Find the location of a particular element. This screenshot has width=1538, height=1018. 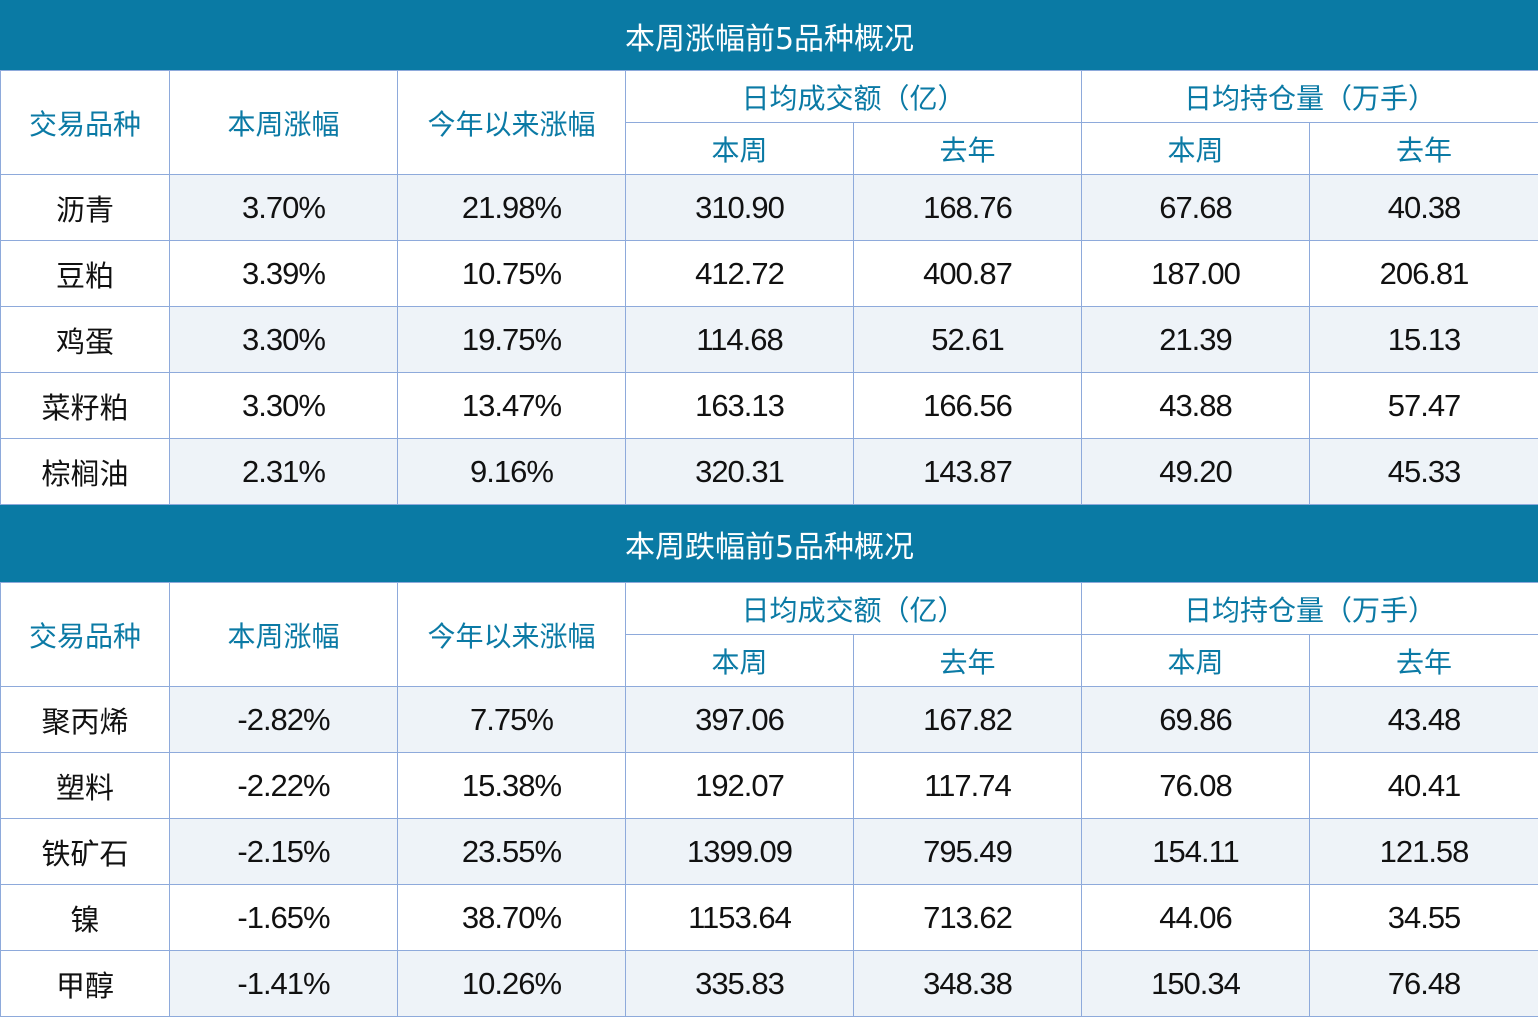

turnover-last-year: 400.87 is located at coordinates (967, 273).